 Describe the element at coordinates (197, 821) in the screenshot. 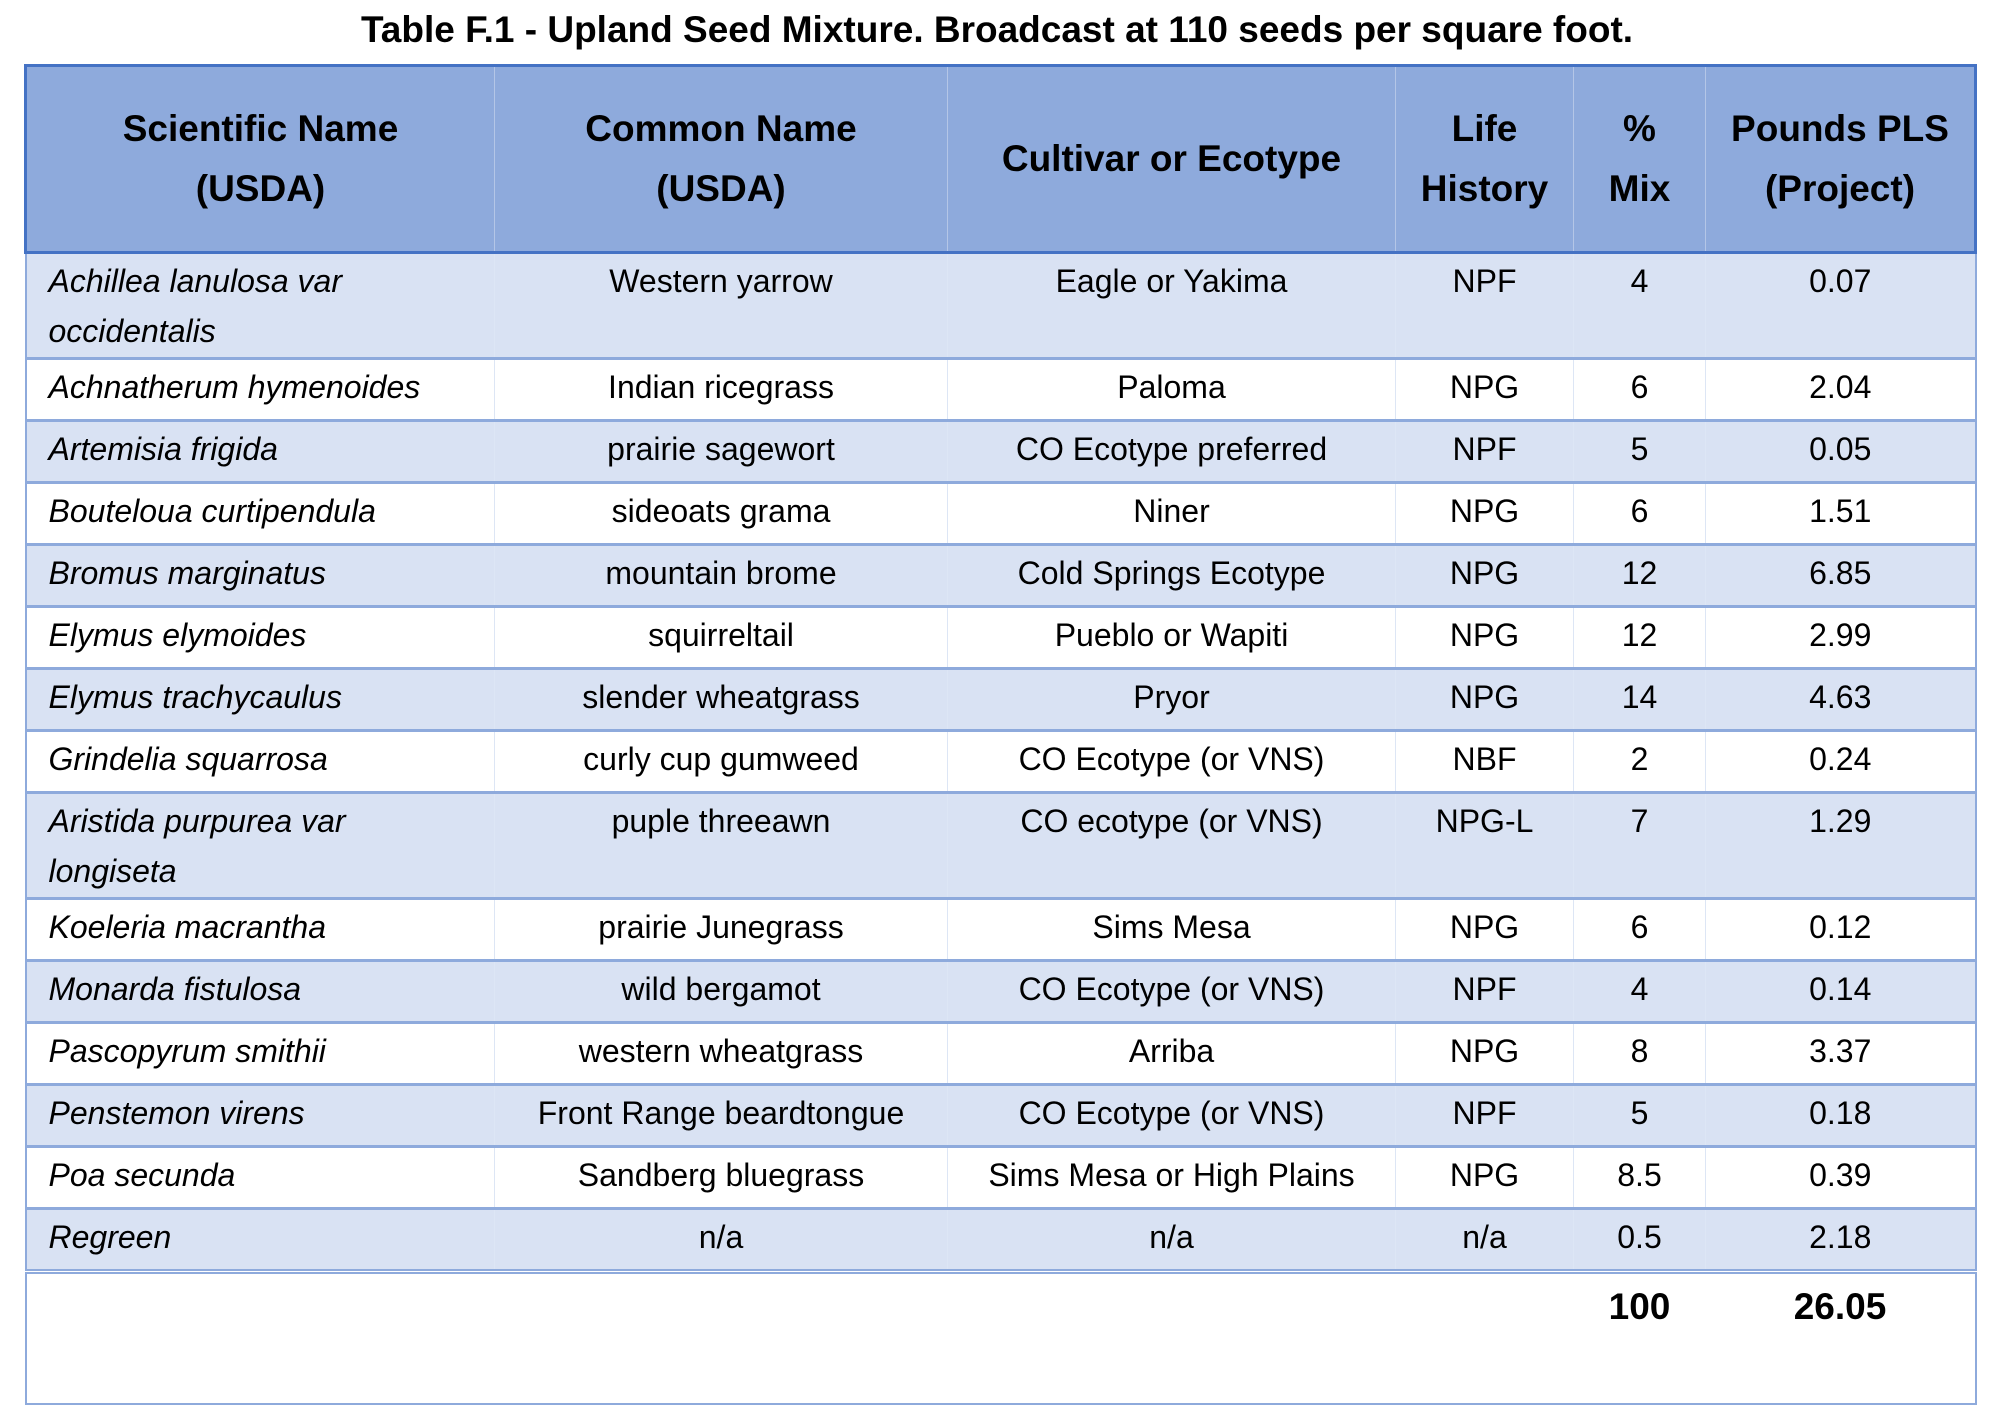

I see `scientific-name-line: Aristida purpurea var` at that location.